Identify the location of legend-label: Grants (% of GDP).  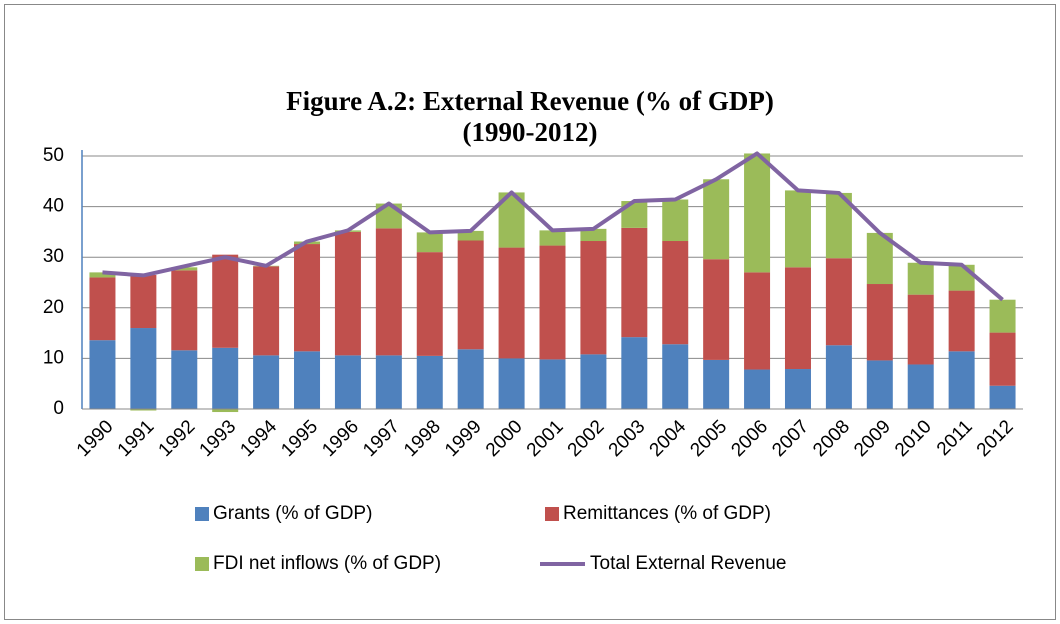
(292, 513).